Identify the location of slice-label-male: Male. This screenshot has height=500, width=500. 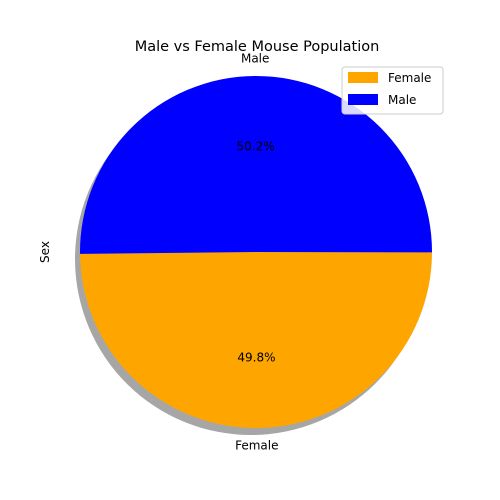
(255, 58).